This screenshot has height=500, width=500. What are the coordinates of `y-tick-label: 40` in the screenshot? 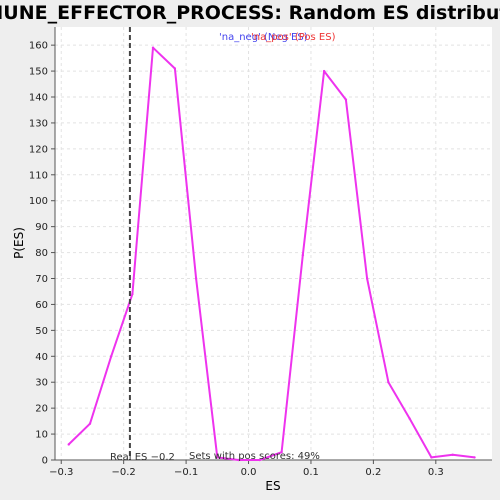 It's located at (41, 357).